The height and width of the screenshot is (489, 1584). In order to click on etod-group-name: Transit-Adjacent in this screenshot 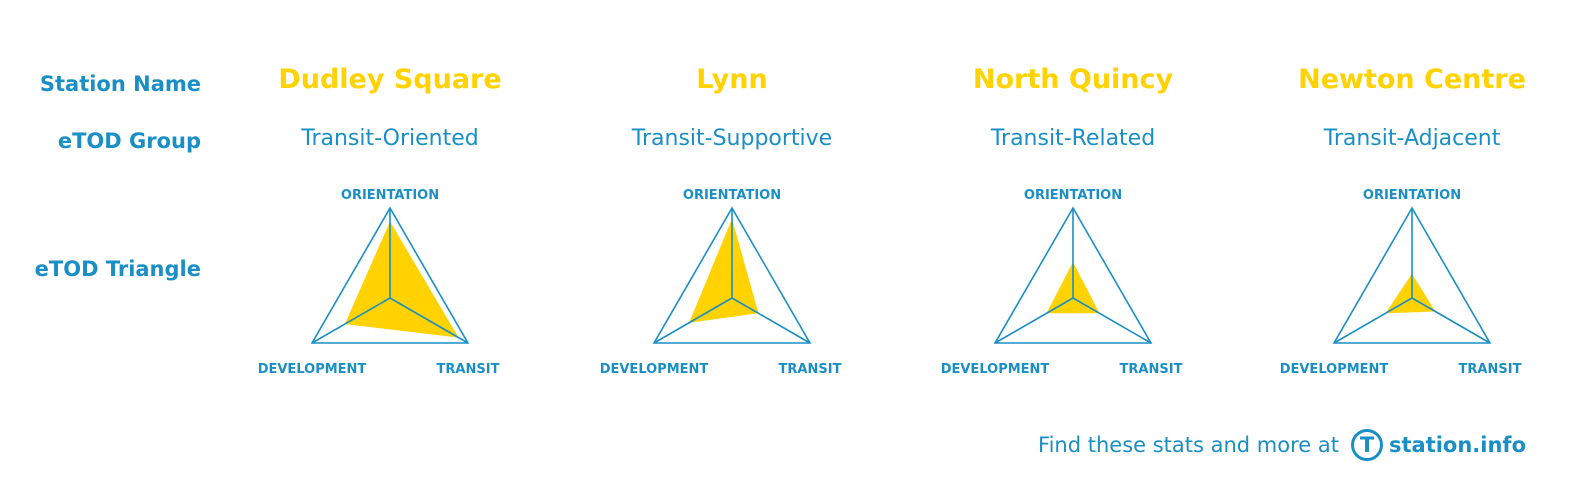, I will do `click(1412, 138)`.